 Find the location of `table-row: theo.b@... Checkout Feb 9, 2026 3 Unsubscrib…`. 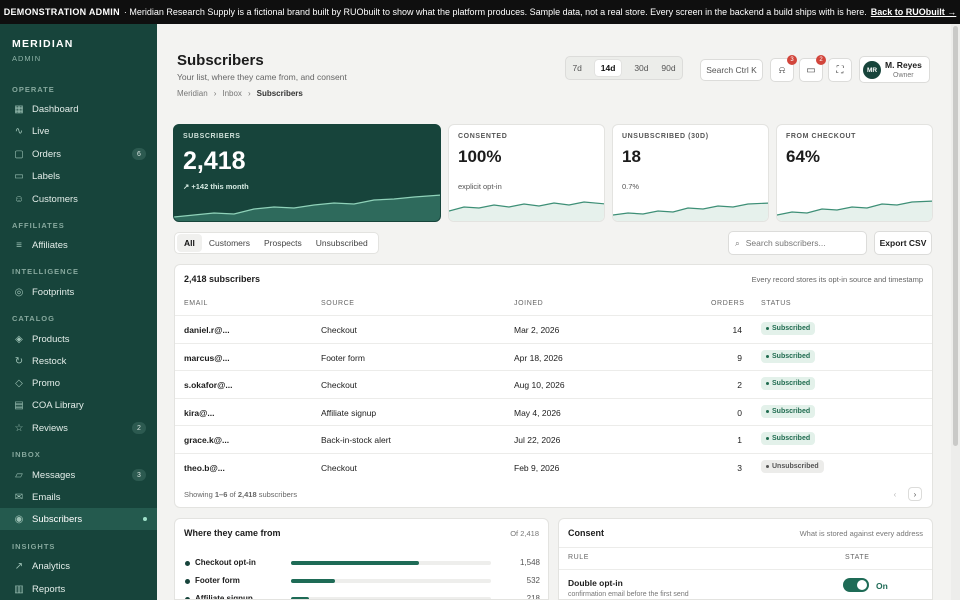

table-row: theo.b@... Checkout Feb 9, 2026 3 Unsubscrib… is located at coordinates (553, 466).